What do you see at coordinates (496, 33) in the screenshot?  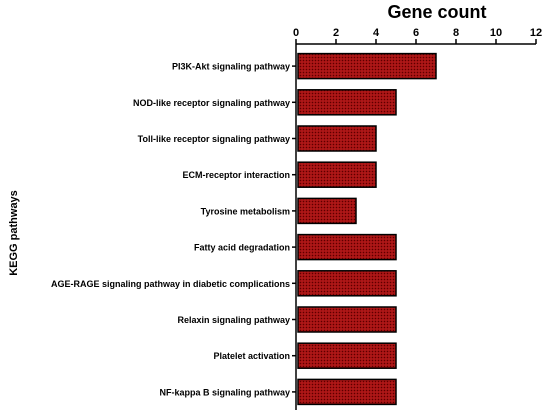 I see `x-tick-label: 10` at bounding box center [496, 33].